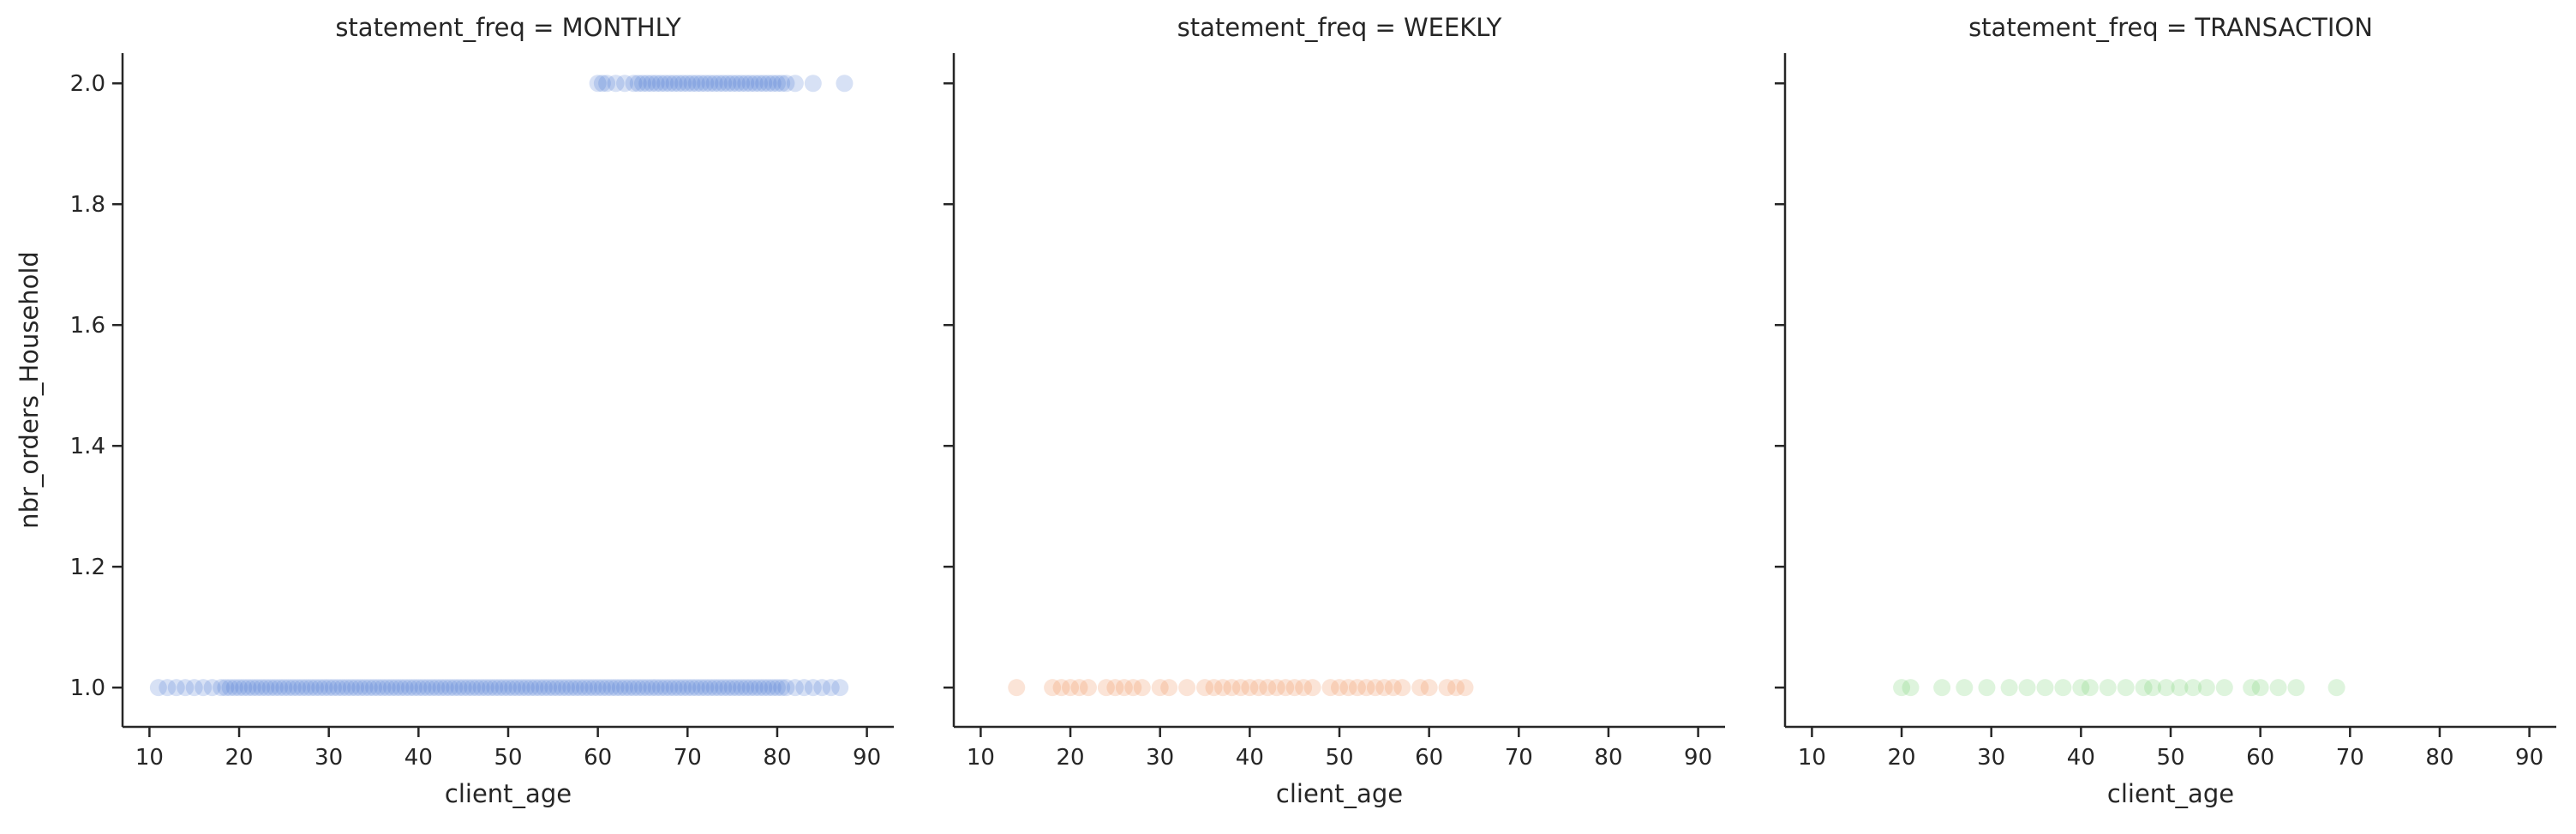 Image resolution: width=2576 pixels, height=834 pixels. Describe the element at coordinates (1070, 758) in the screenshot. I see `x-tick-label: 20` at that location.